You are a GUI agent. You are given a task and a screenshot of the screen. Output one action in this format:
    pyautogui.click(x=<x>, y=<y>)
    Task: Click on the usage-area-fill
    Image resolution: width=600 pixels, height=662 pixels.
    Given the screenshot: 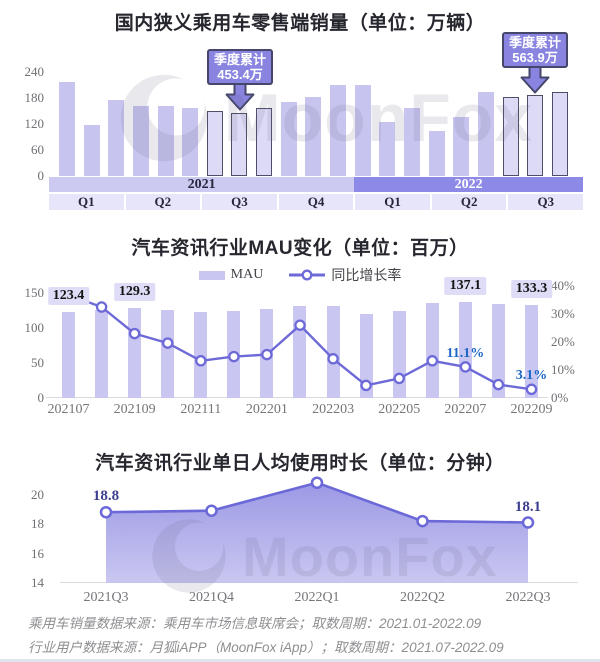 What is the action you would take?
    pyautogui.click(x=317, y=532)
    